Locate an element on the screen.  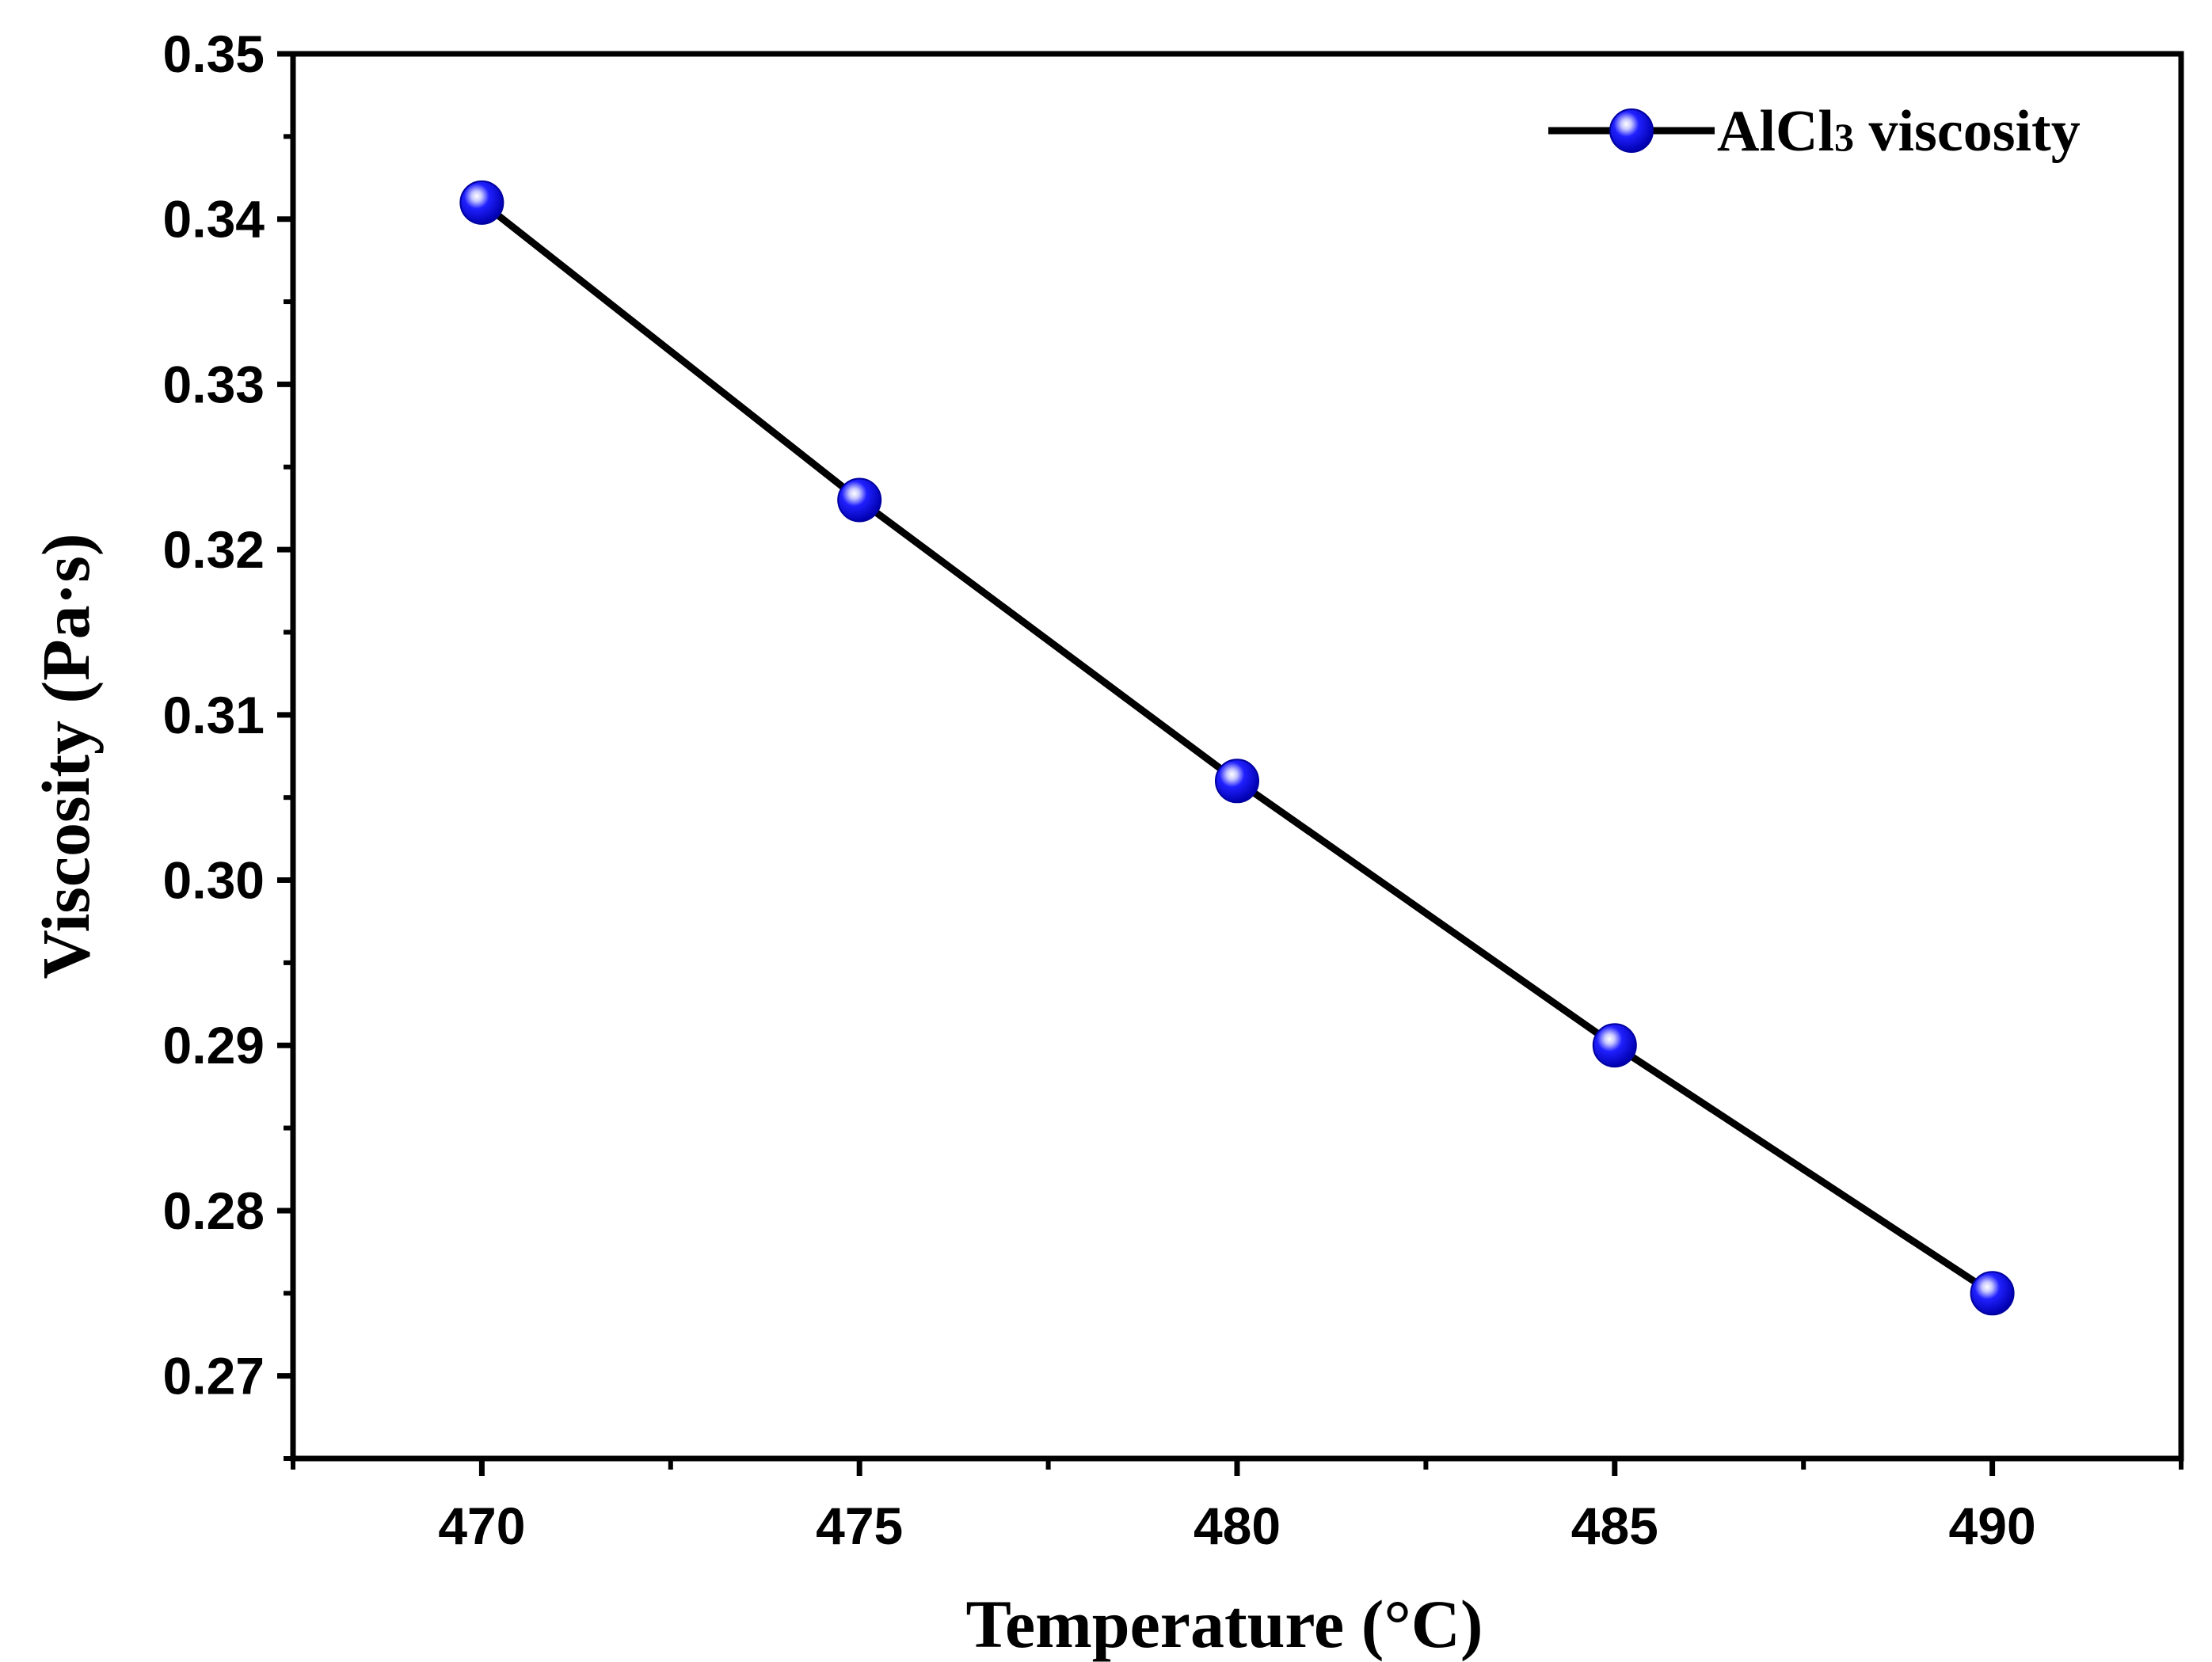
x-axis-ticks: 470 475 480 485 490 is located at coordinates (1237, 1506).